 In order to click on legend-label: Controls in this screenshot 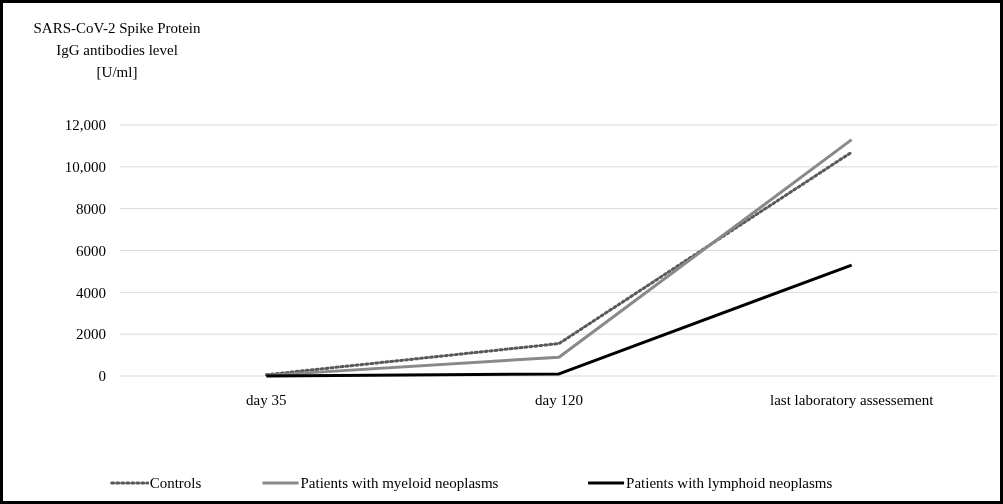, I will do `click(175, 483)`.